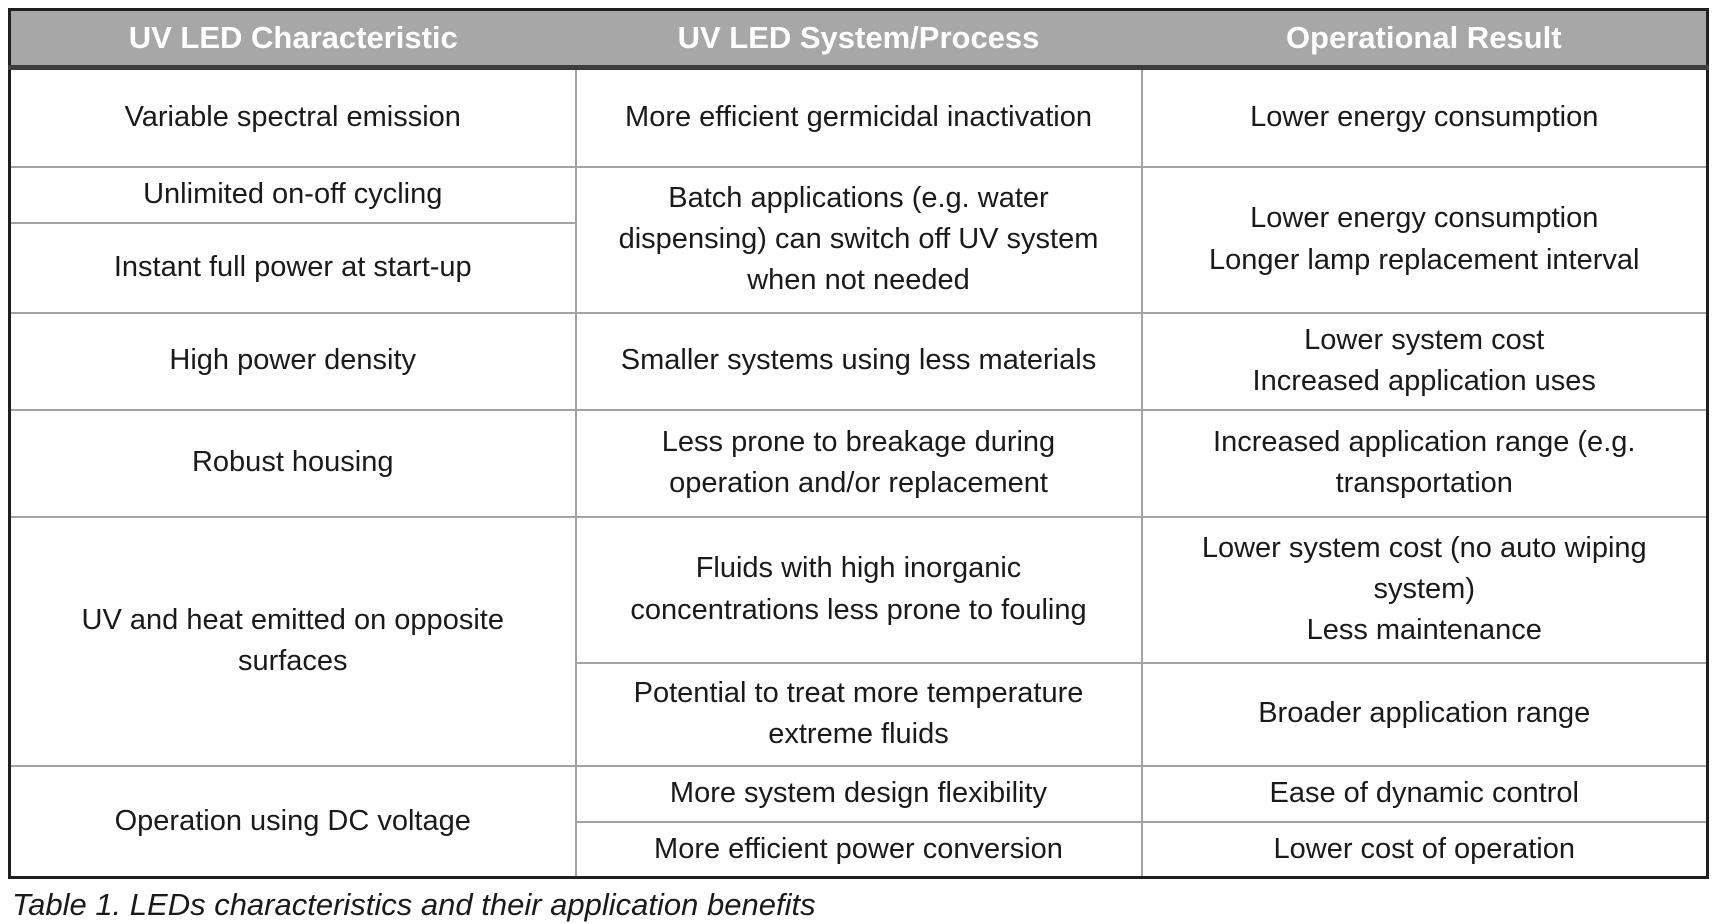  Describe the element at coordinates (292, 361) in the screenshot. I see `cell-high-power-density-characteristic: High power density` at that location.